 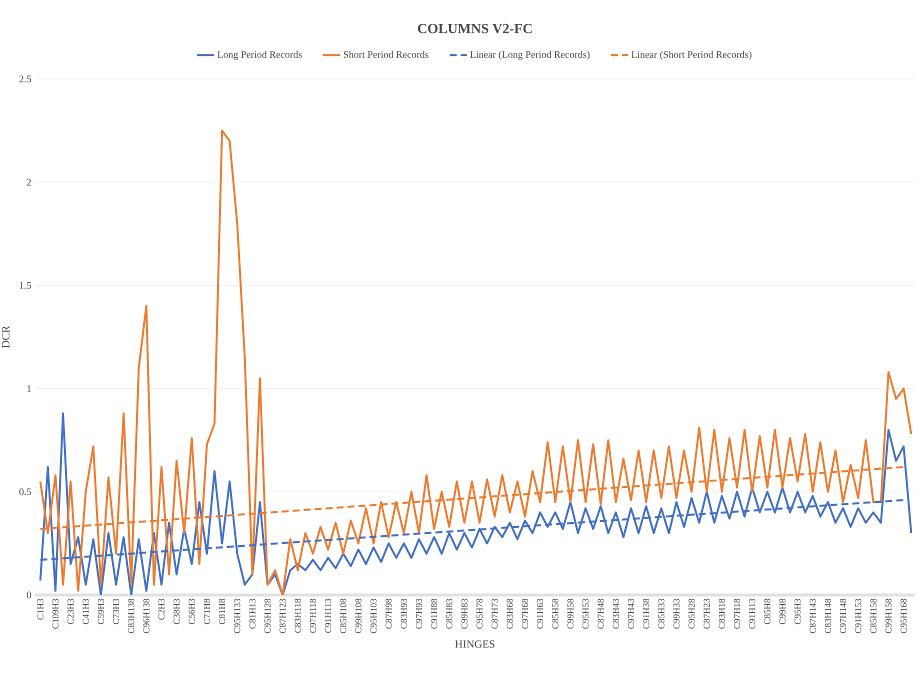 I want to click on y-tick-label: 2, so click(x=28, y=182).